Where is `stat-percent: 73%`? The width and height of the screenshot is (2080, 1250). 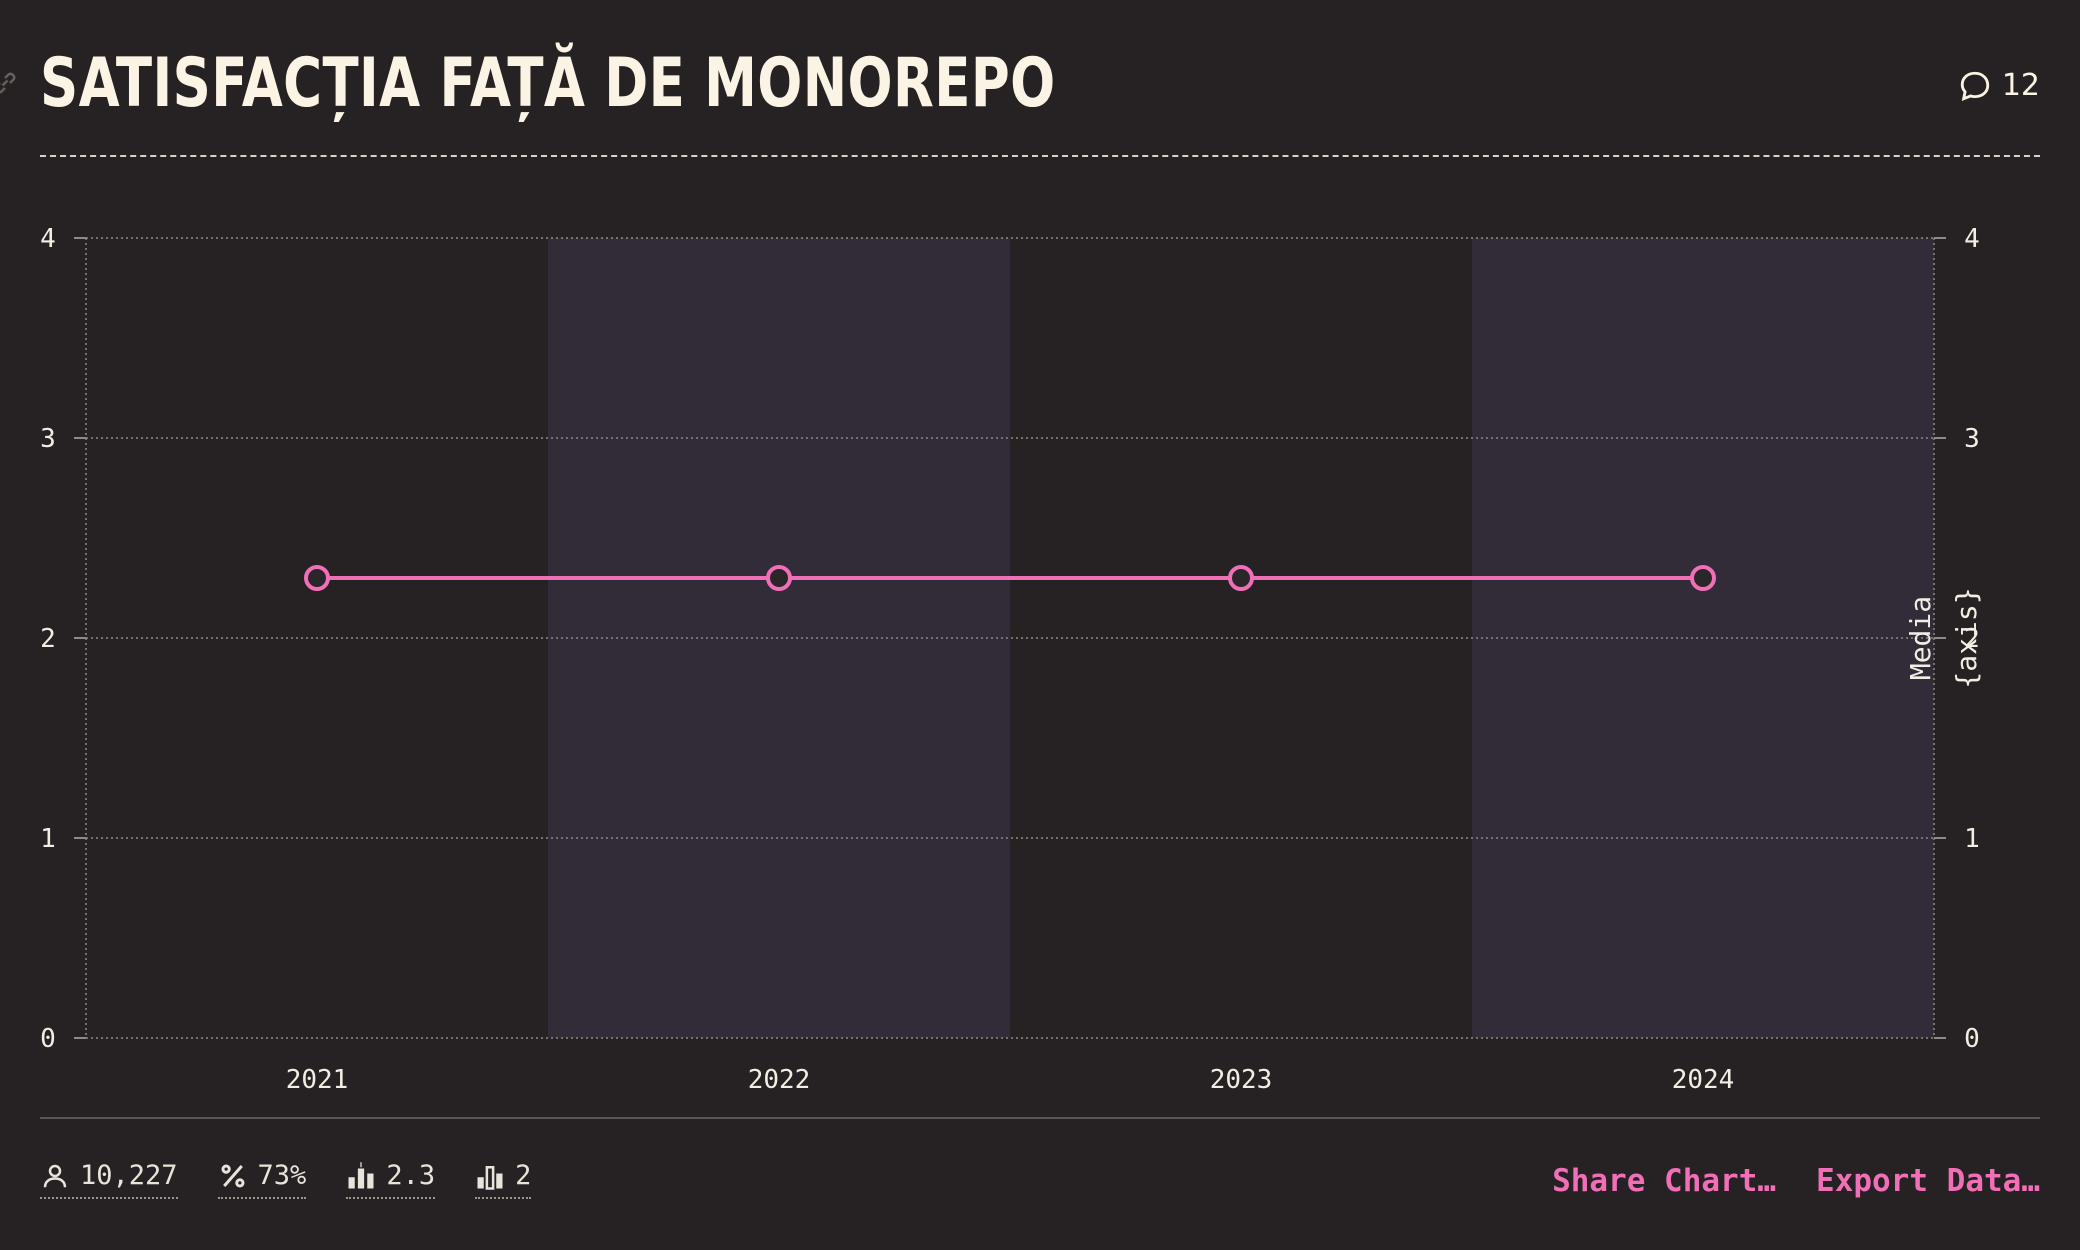
stat-percent: 73% is located at coordinates (262, 1179).